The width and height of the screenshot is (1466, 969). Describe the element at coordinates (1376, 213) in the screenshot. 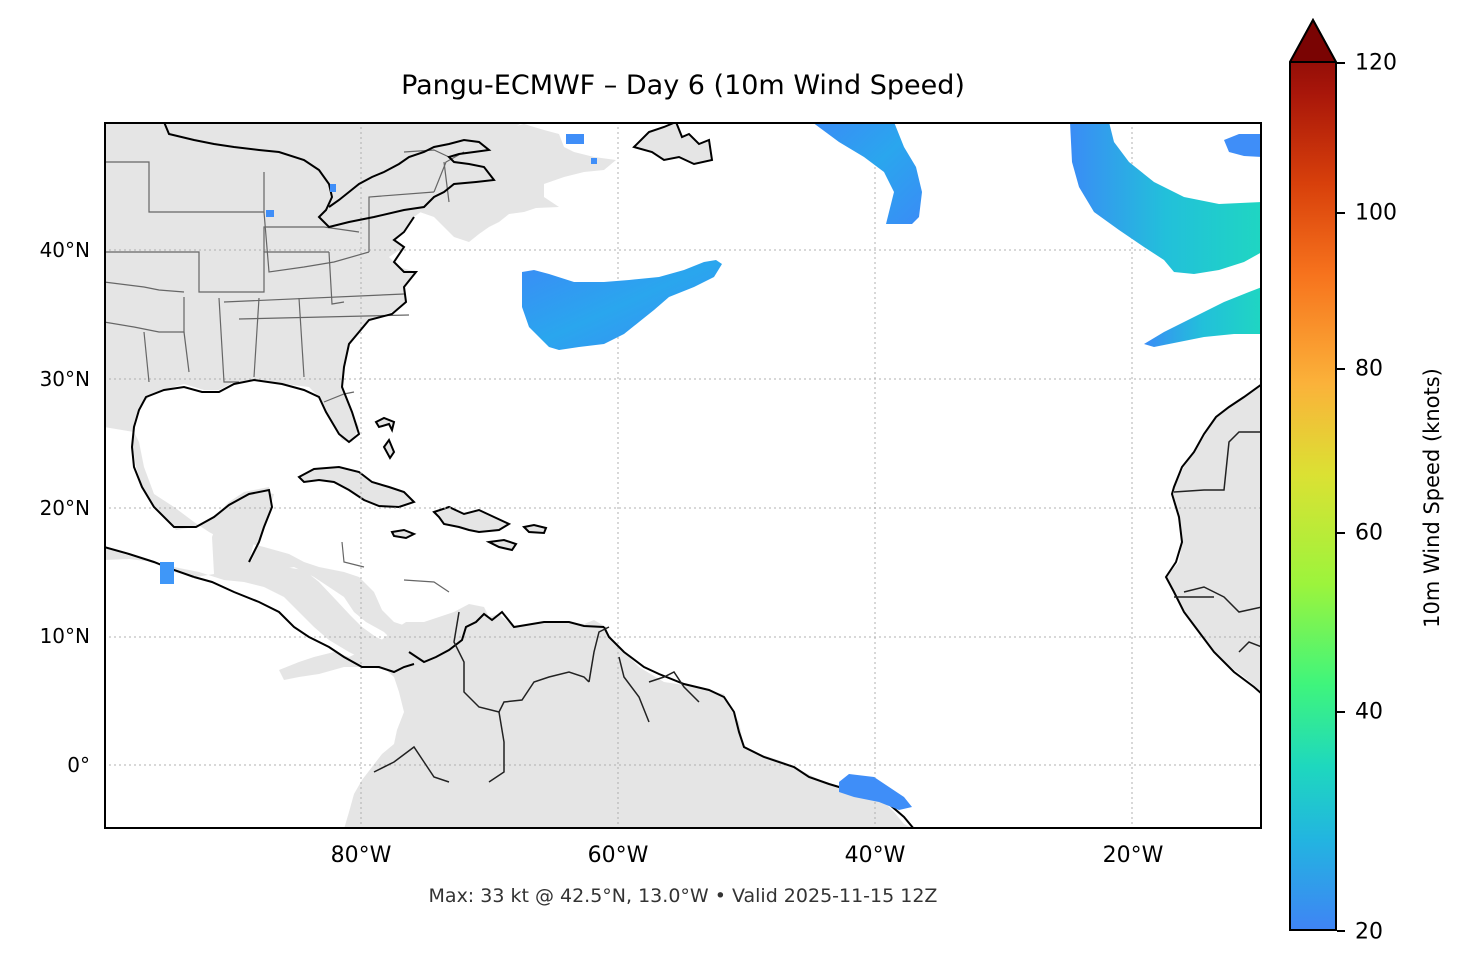

I see `colorbar-label-100: 100` at that location.